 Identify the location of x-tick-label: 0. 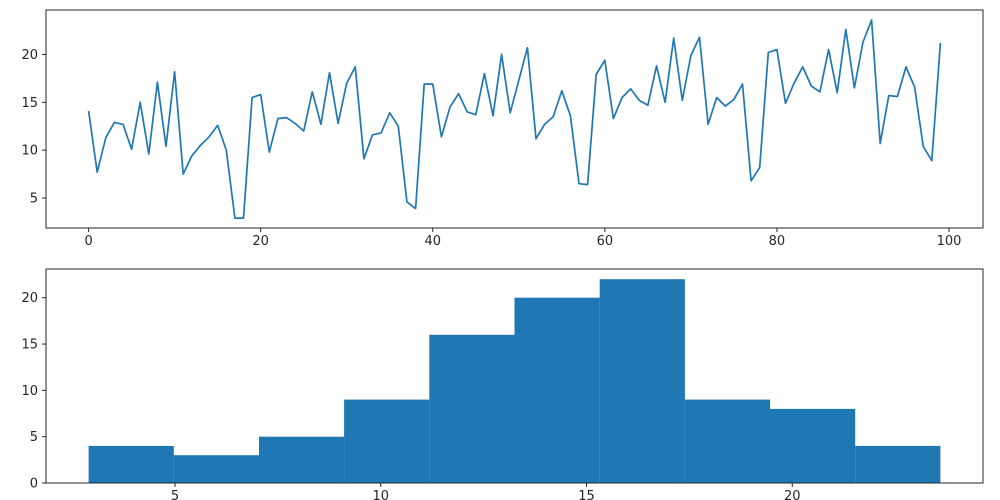
(88, 241).